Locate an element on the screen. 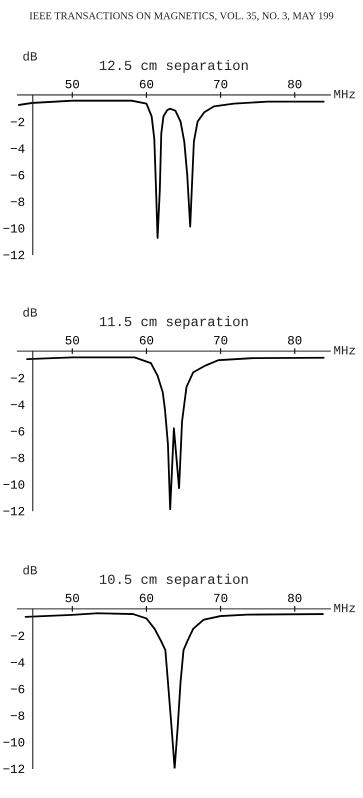  chart-title: 12.5 cm separation is located at coordinates (174, 66).